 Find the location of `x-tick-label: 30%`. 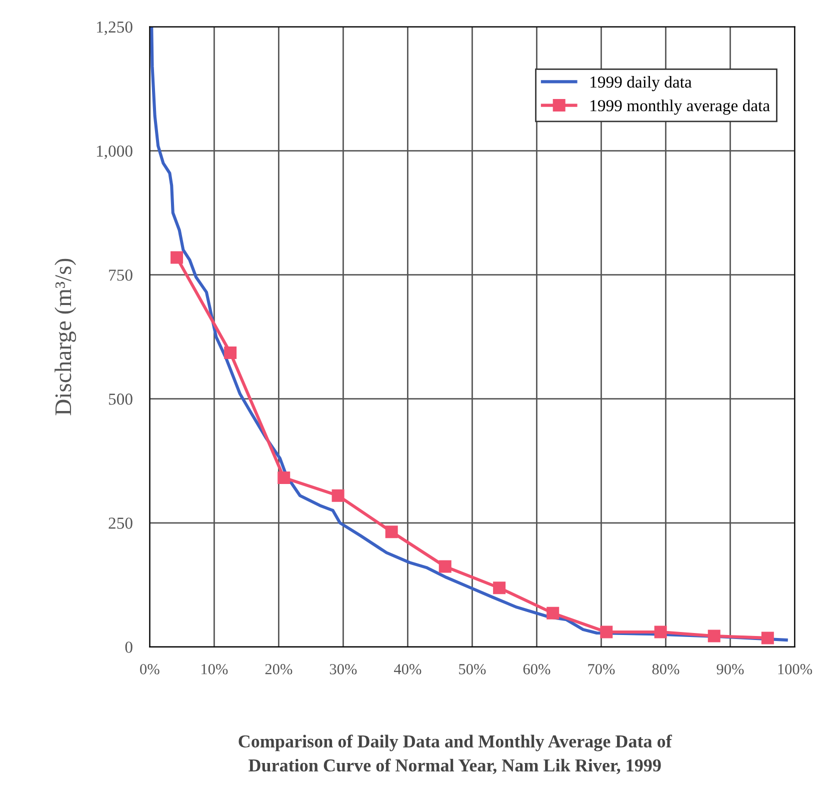

x-tick-label: 30% is located at coordinates (343, 669).